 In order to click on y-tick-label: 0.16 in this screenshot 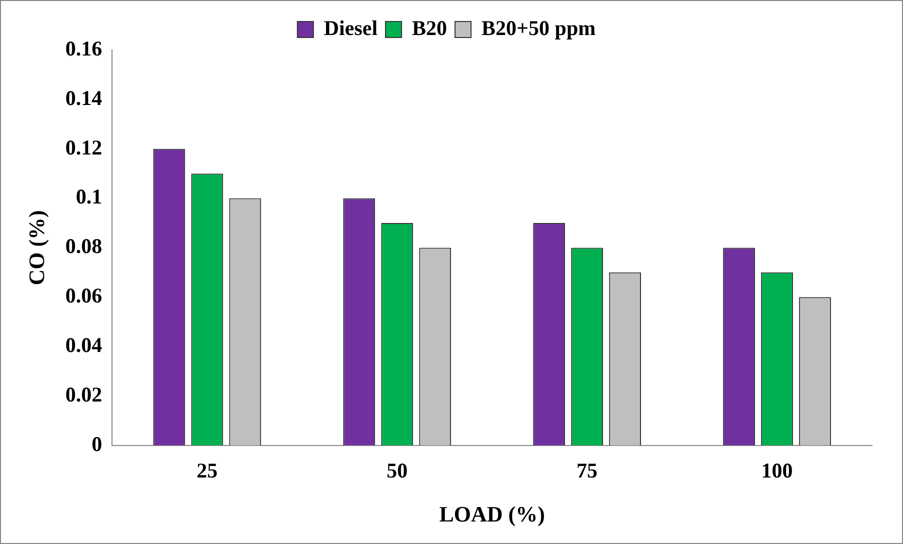, I will do `click(83, 48)`.